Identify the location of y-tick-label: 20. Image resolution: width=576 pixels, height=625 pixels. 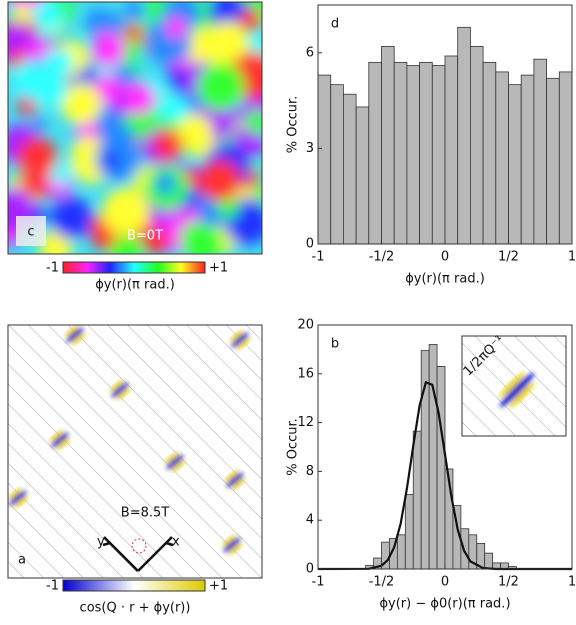
(305, 325).